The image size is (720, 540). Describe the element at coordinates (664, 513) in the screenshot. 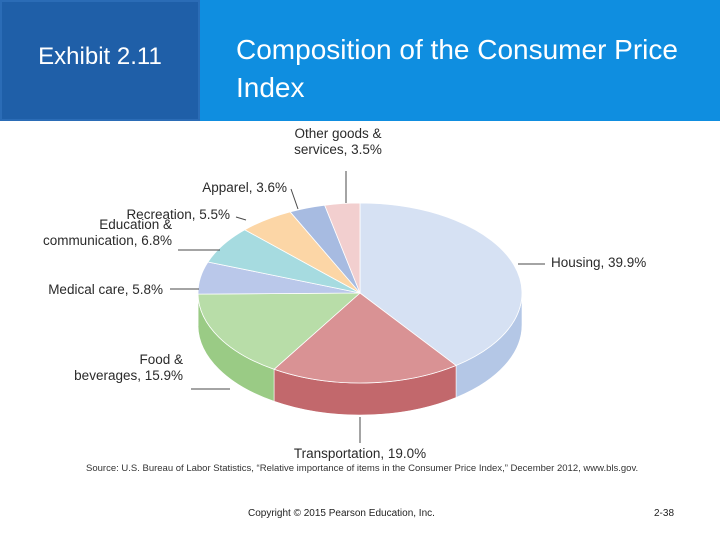

I see `page-number: 2-38` at that location.